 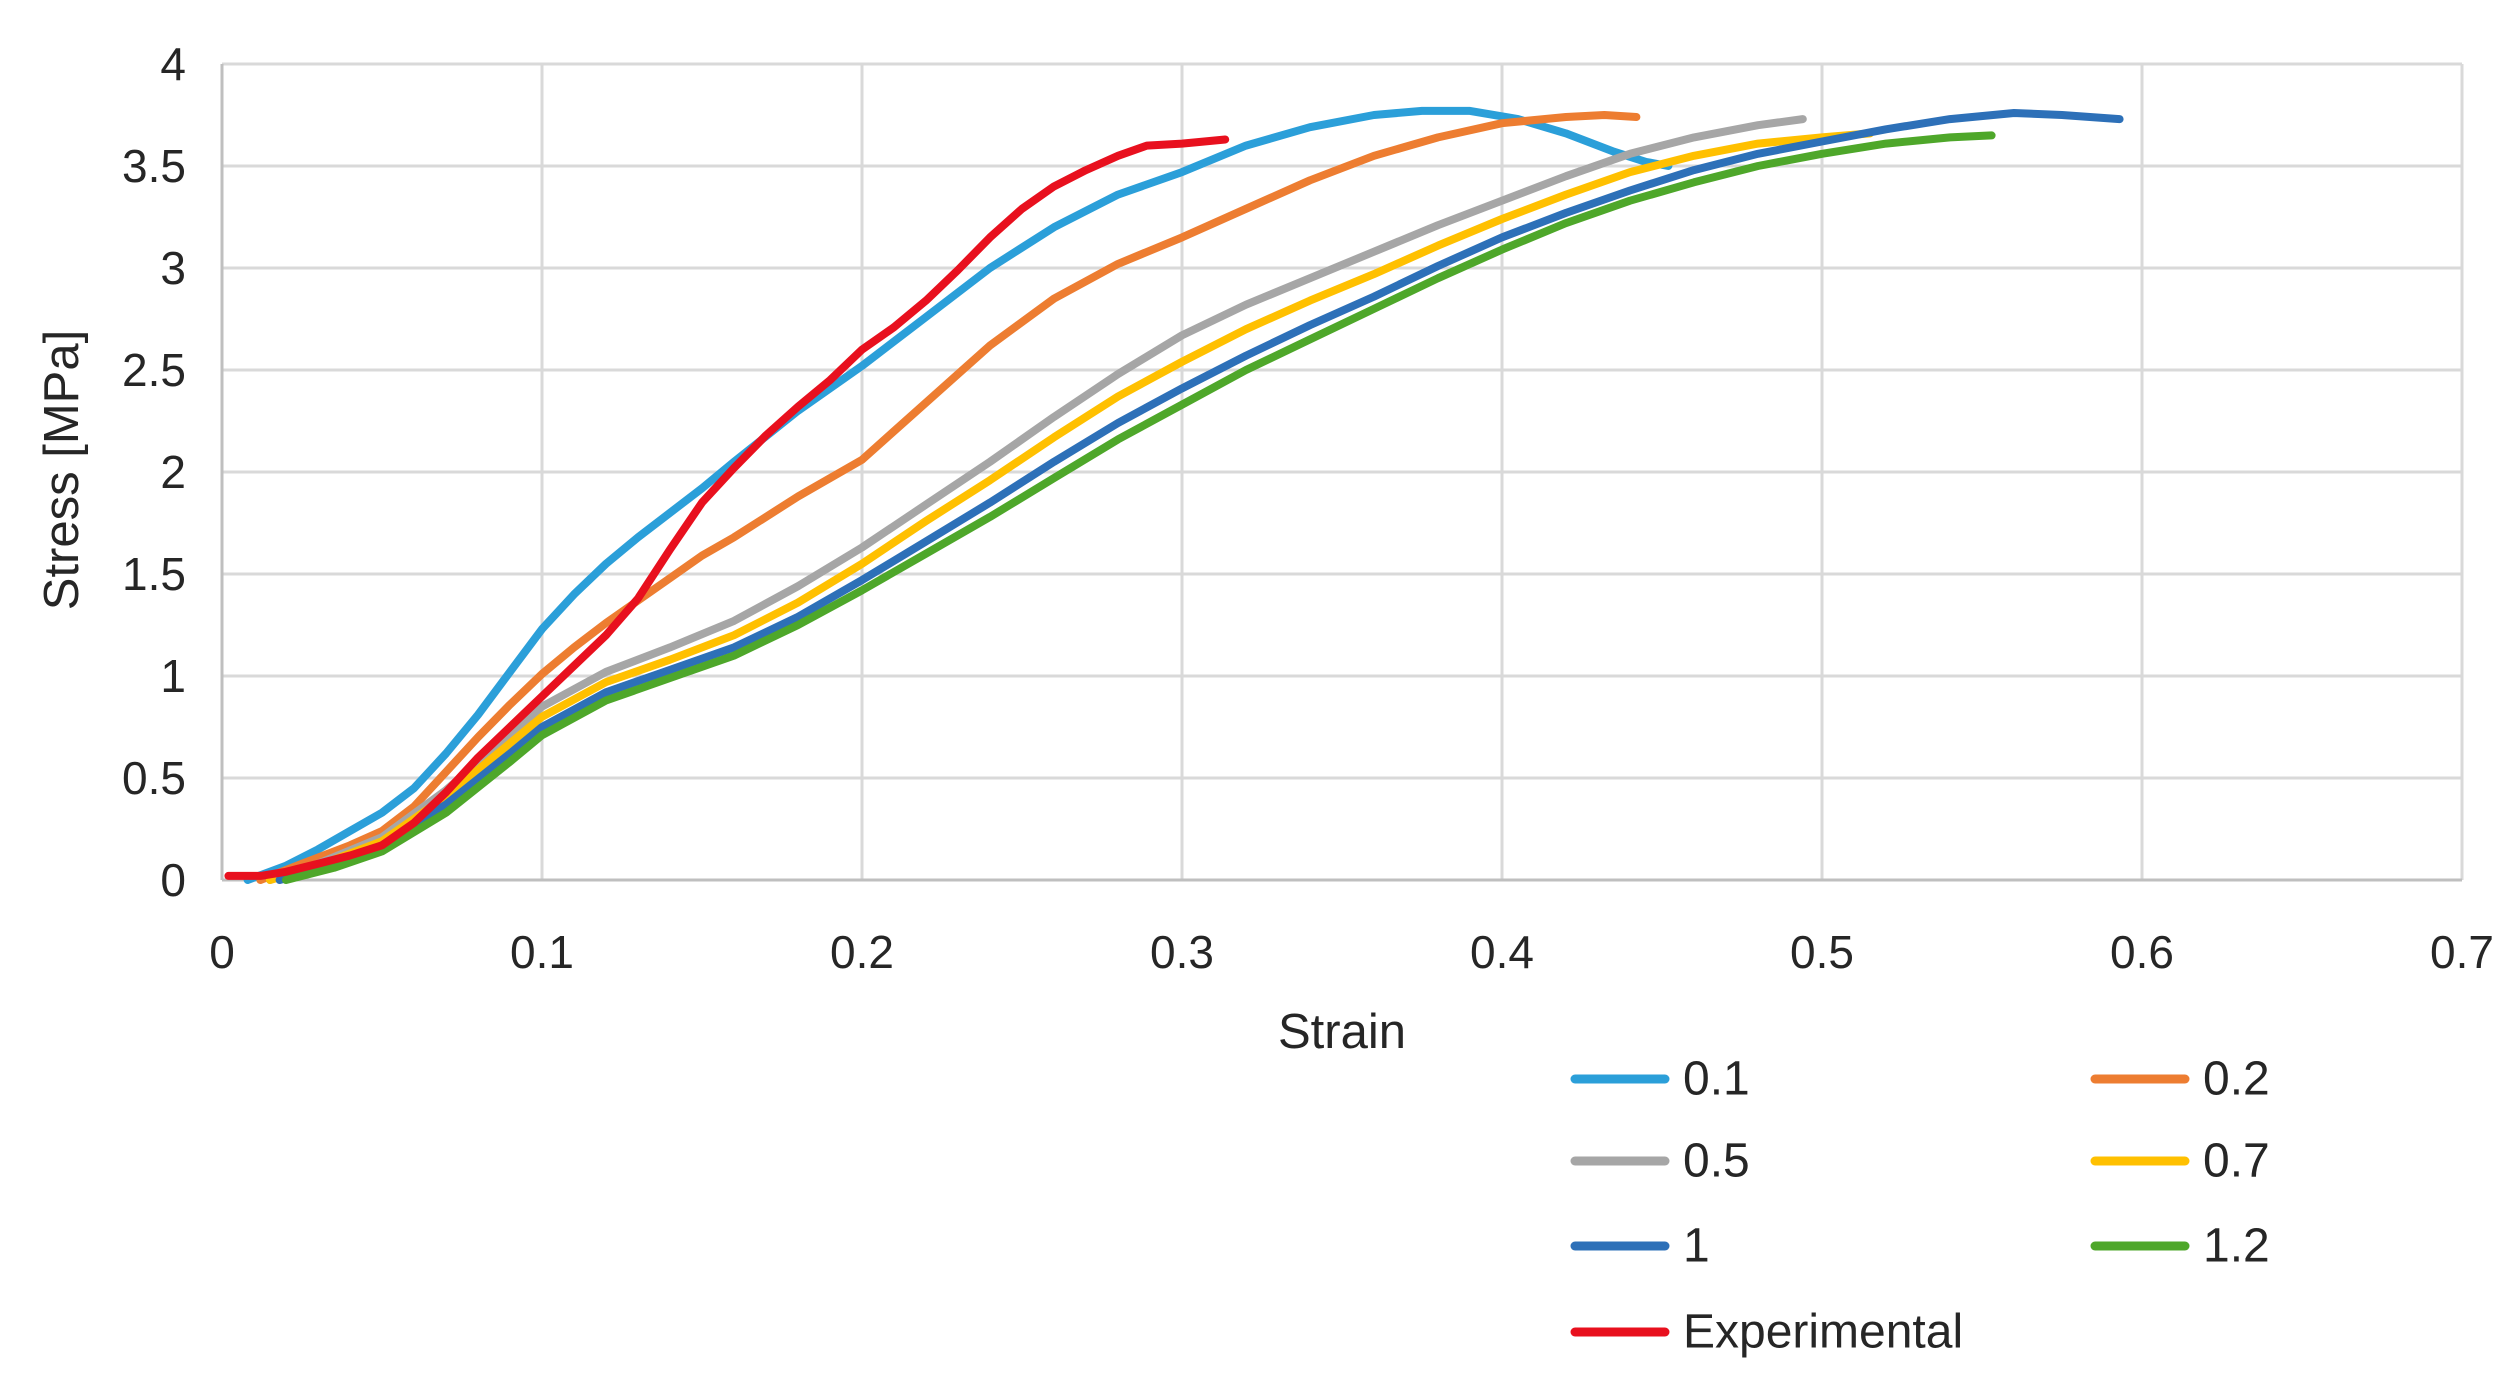 What do you see at coordinates (2180, 1246) in the screenshot?
I see `legend-item-1.2: 1.2` at bounding box center [2180, 1246].